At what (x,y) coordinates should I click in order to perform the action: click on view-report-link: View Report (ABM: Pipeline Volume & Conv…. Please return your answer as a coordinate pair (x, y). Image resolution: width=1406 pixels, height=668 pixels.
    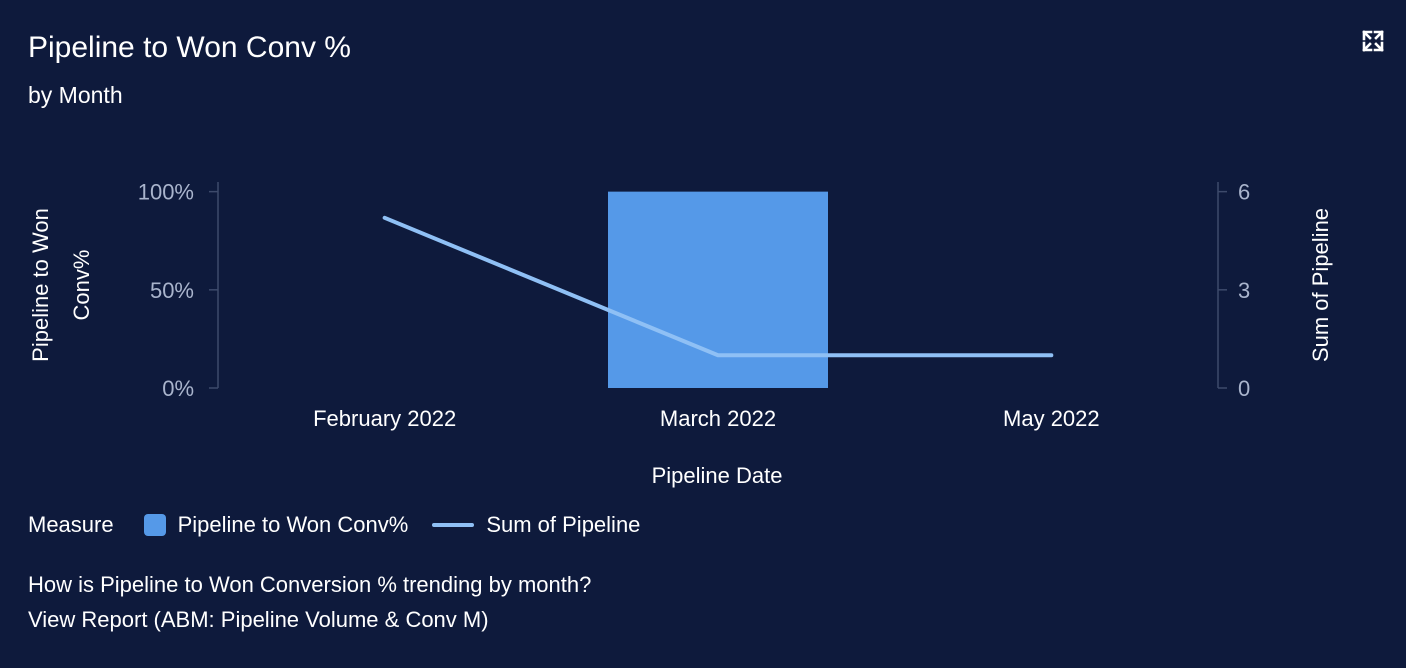
    Looking at the image, I should click on (258, 619).